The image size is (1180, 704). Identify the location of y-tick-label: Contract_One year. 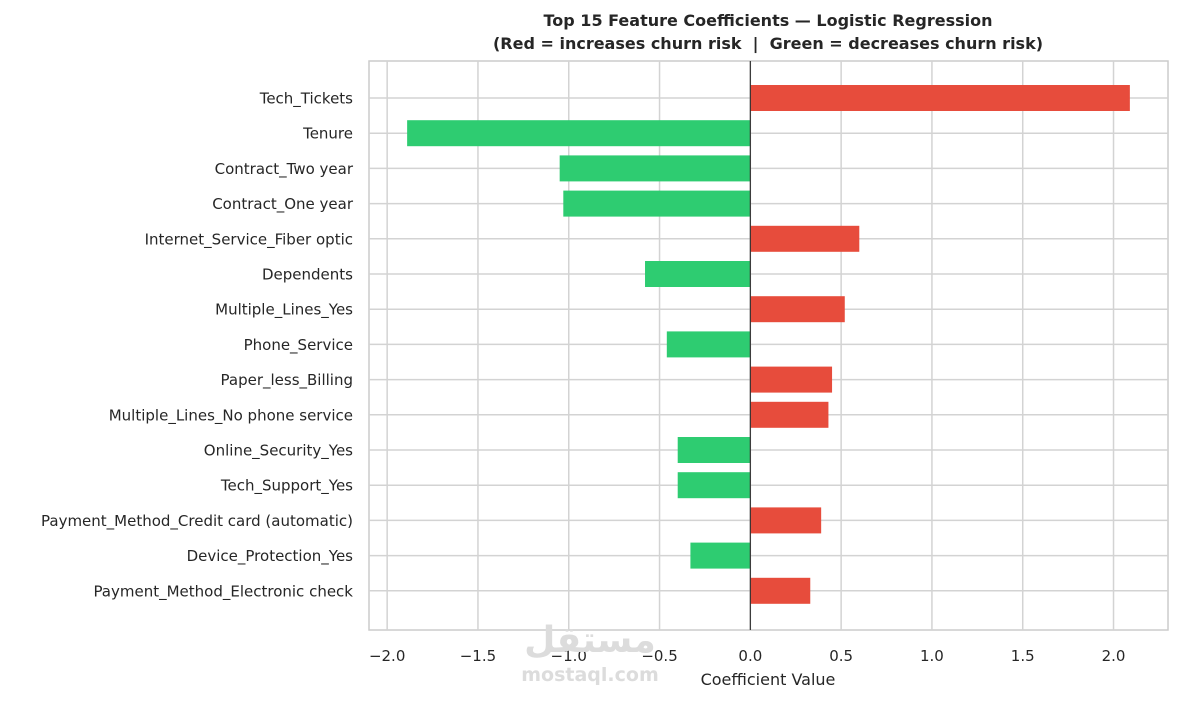
(283, 204).